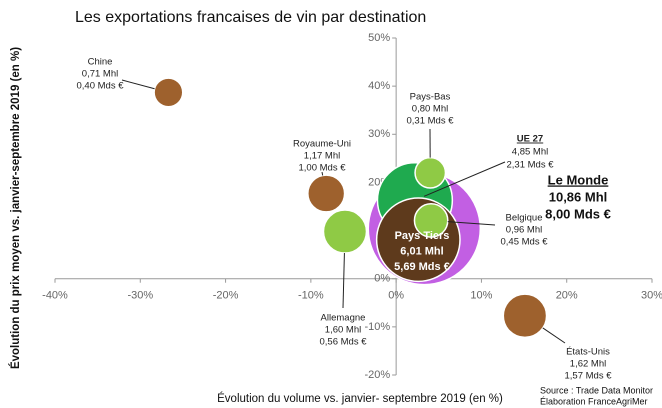  What do you see at coordinates (343, 318) in the screenshot?
I see `point-name: Allemagne` at bounding box center [343, 318].